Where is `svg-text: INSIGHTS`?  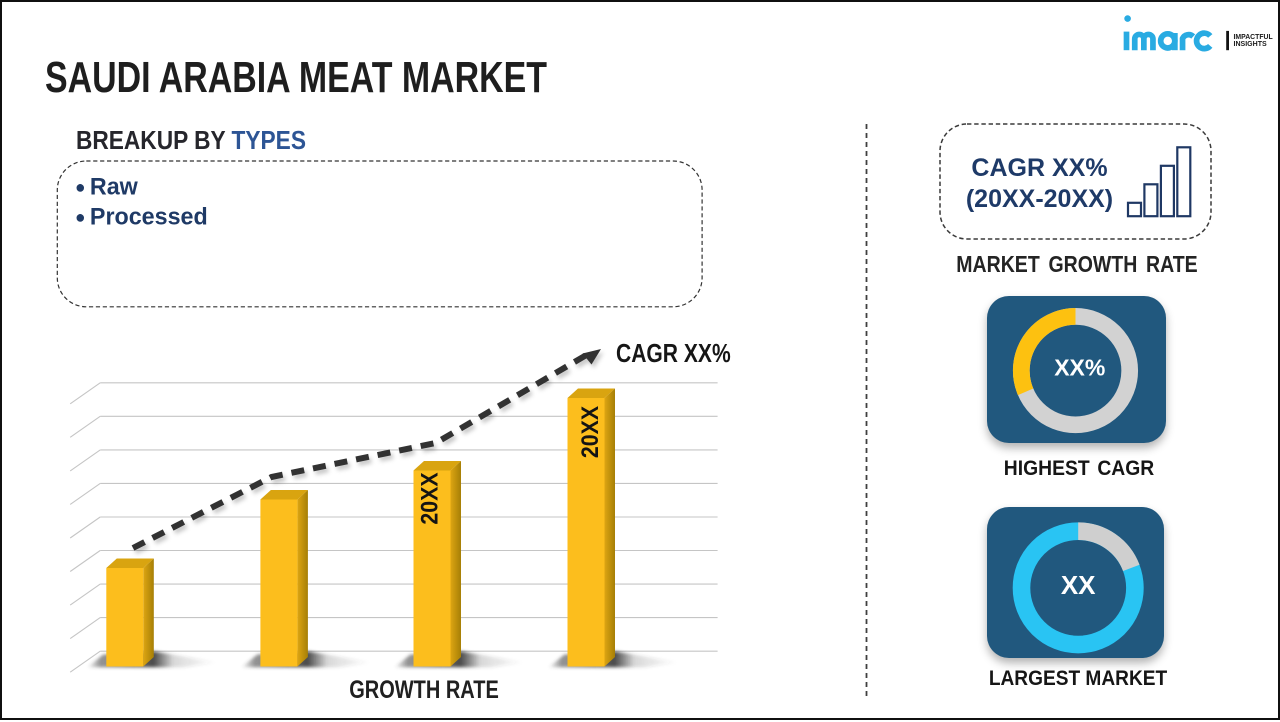 svg-text: INSIGHTS is located at coordinates (1251, 44).